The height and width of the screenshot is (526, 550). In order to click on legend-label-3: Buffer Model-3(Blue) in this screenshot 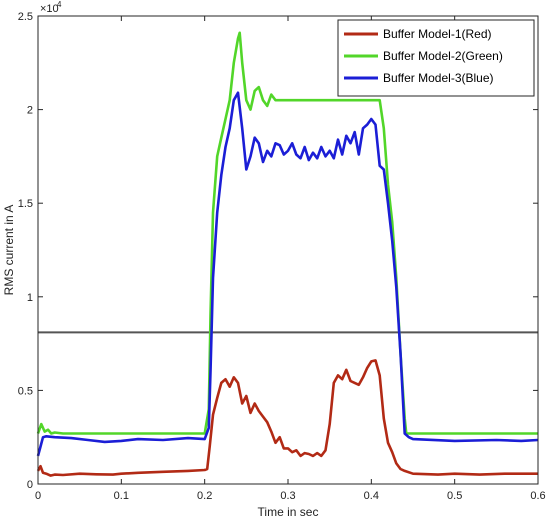, I will do `click(438, 78)`.